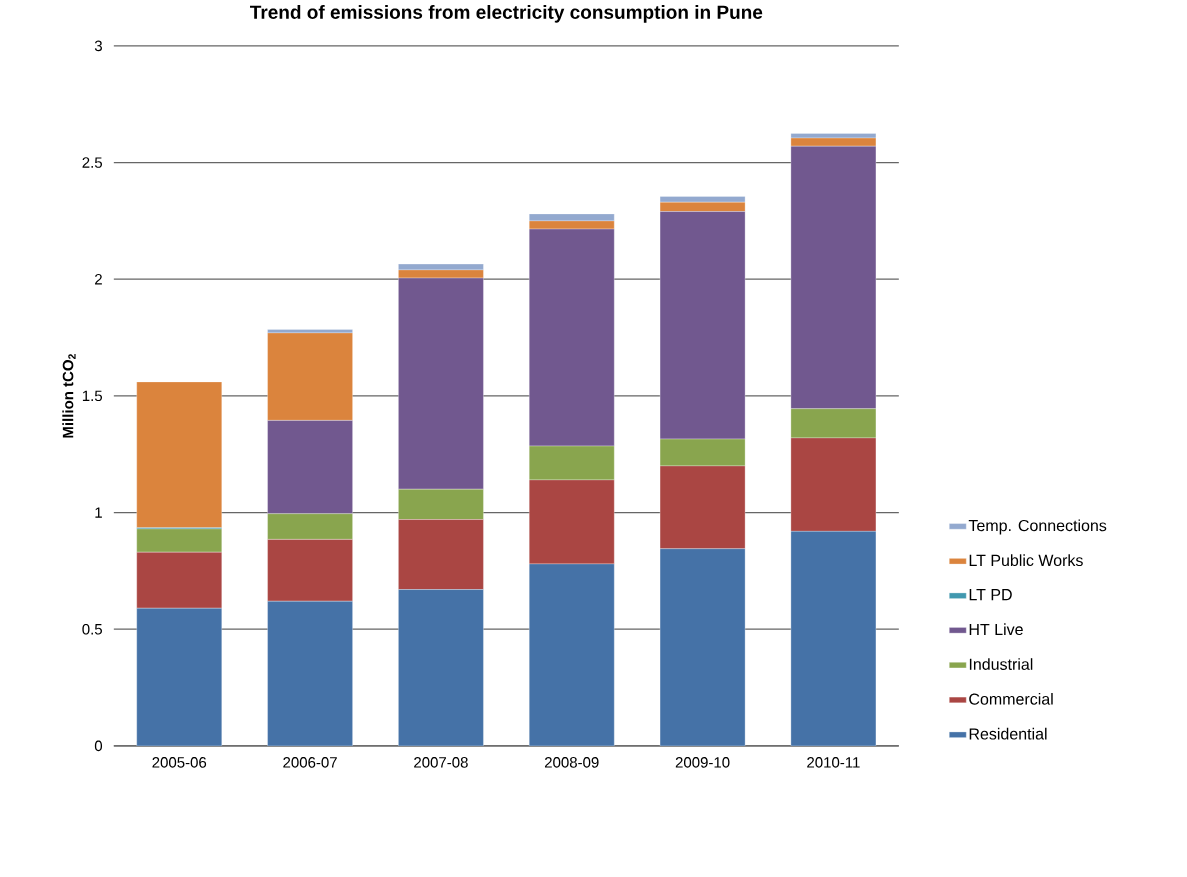  What do you see at coordinates (1001, 664) in the screenshot?
I see `legend-label: Industrial` at bounding box center [1001, 664].